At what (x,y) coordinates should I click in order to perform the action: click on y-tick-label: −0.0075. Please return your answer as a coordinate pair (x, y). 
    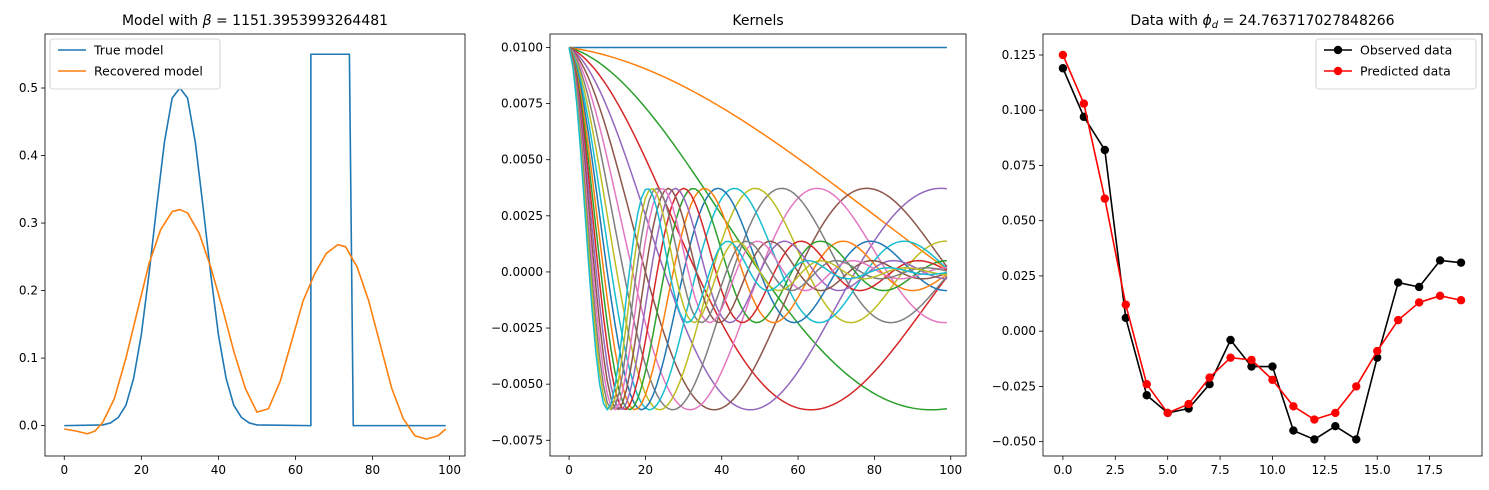
    Looking at the image, I should click on (517, 440).